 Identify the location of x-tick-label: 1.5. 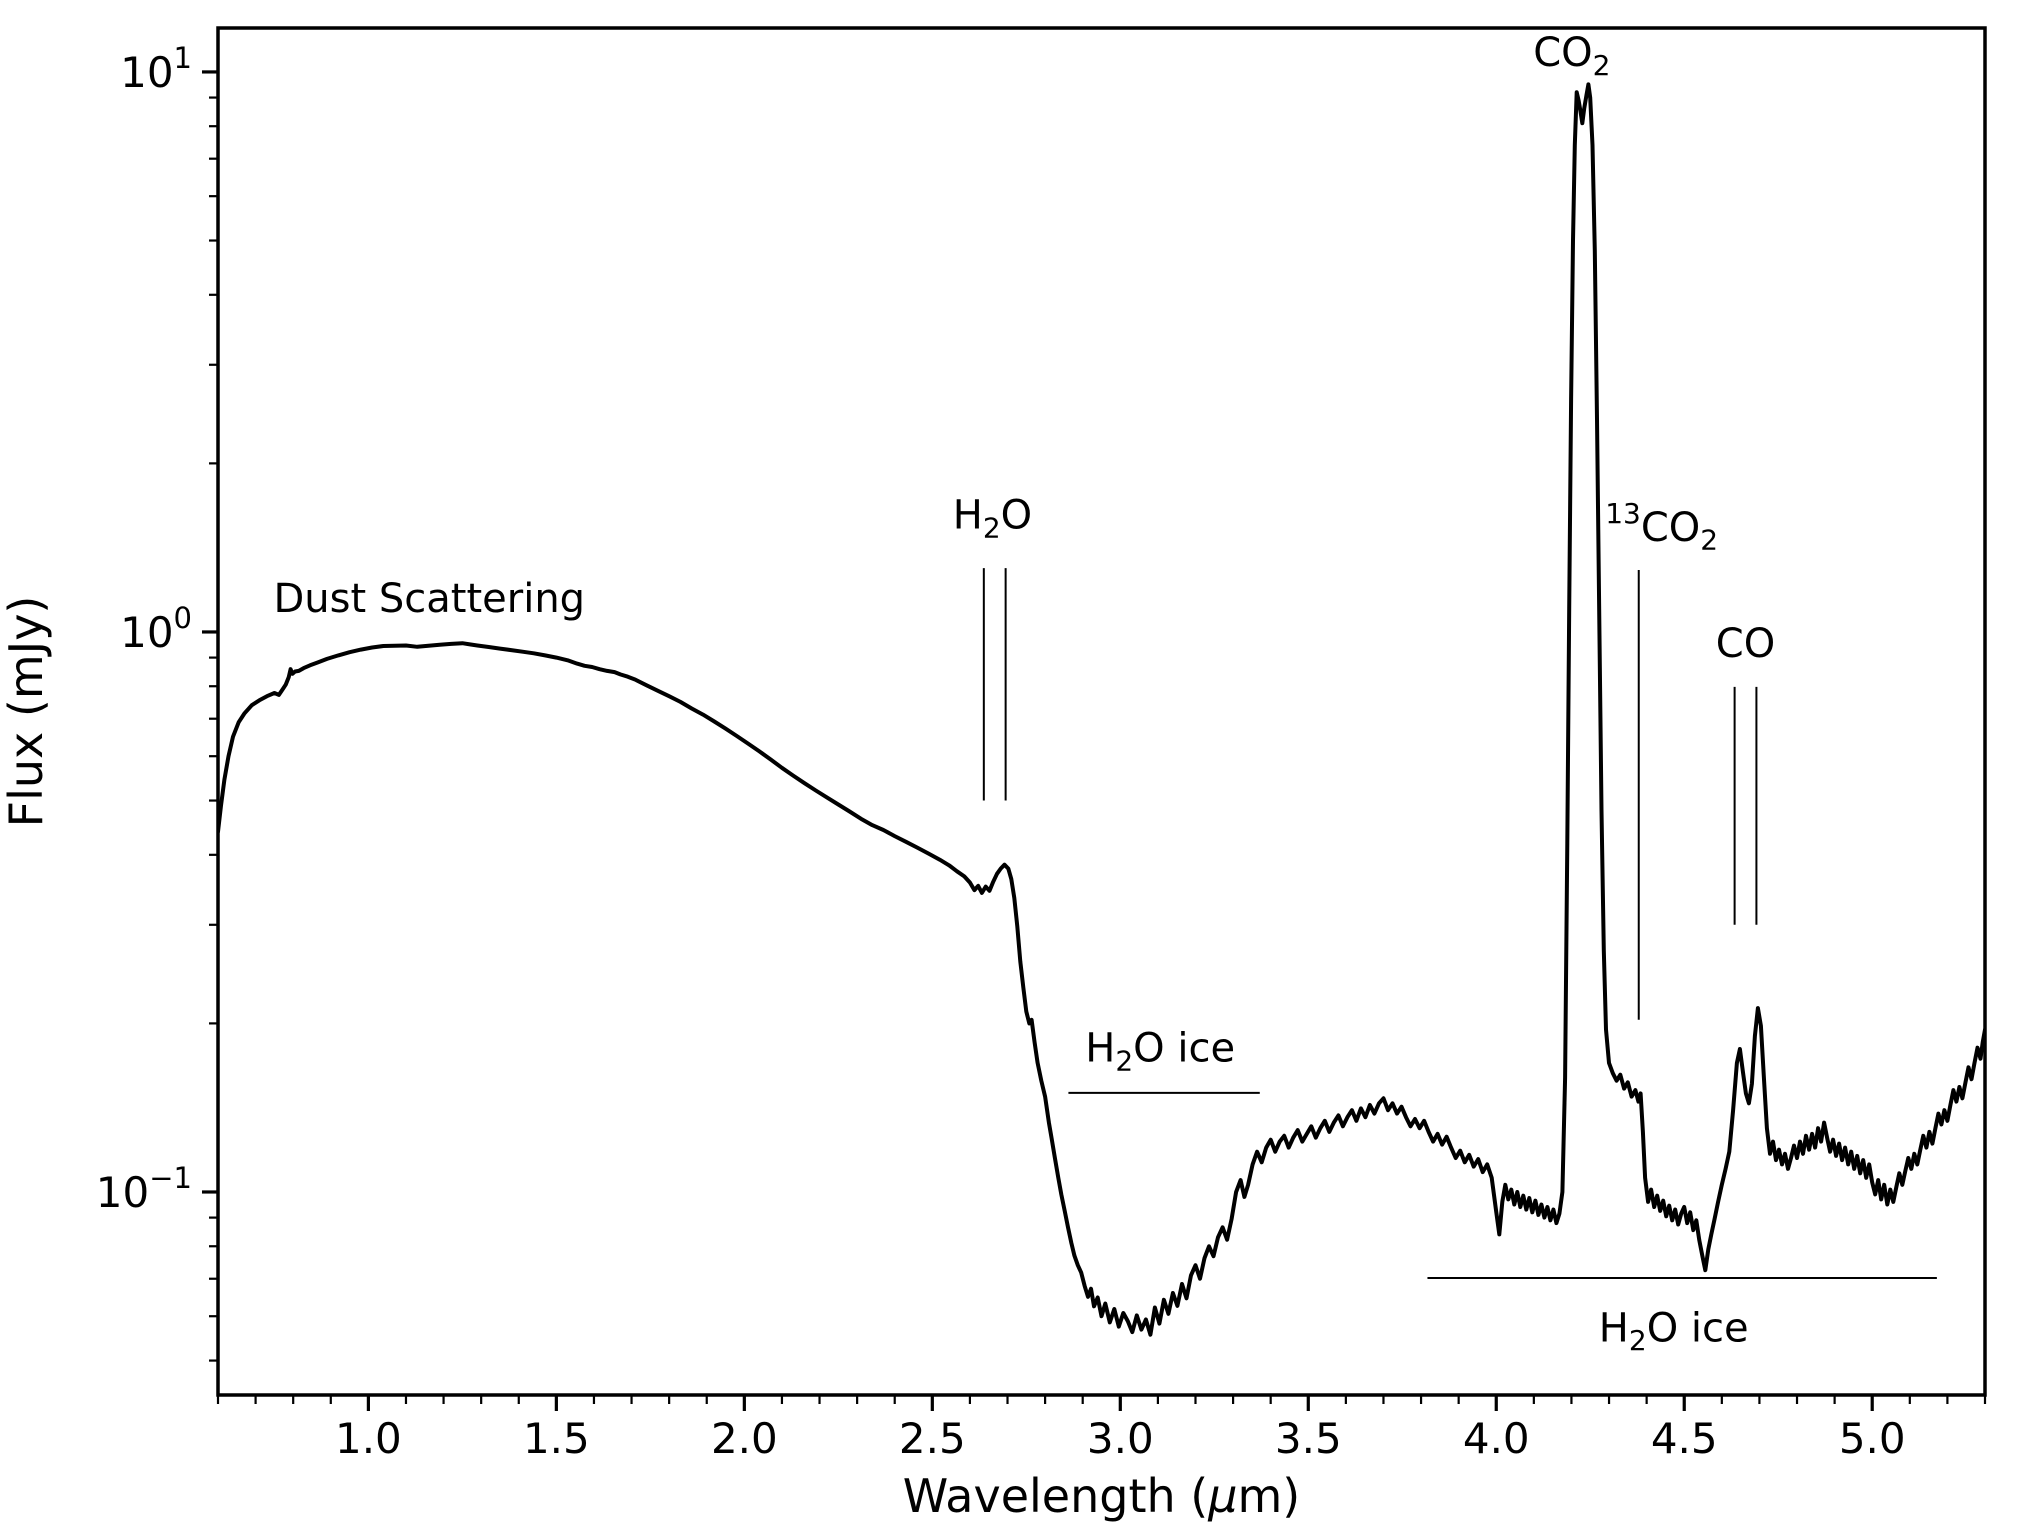
(556, 1438).